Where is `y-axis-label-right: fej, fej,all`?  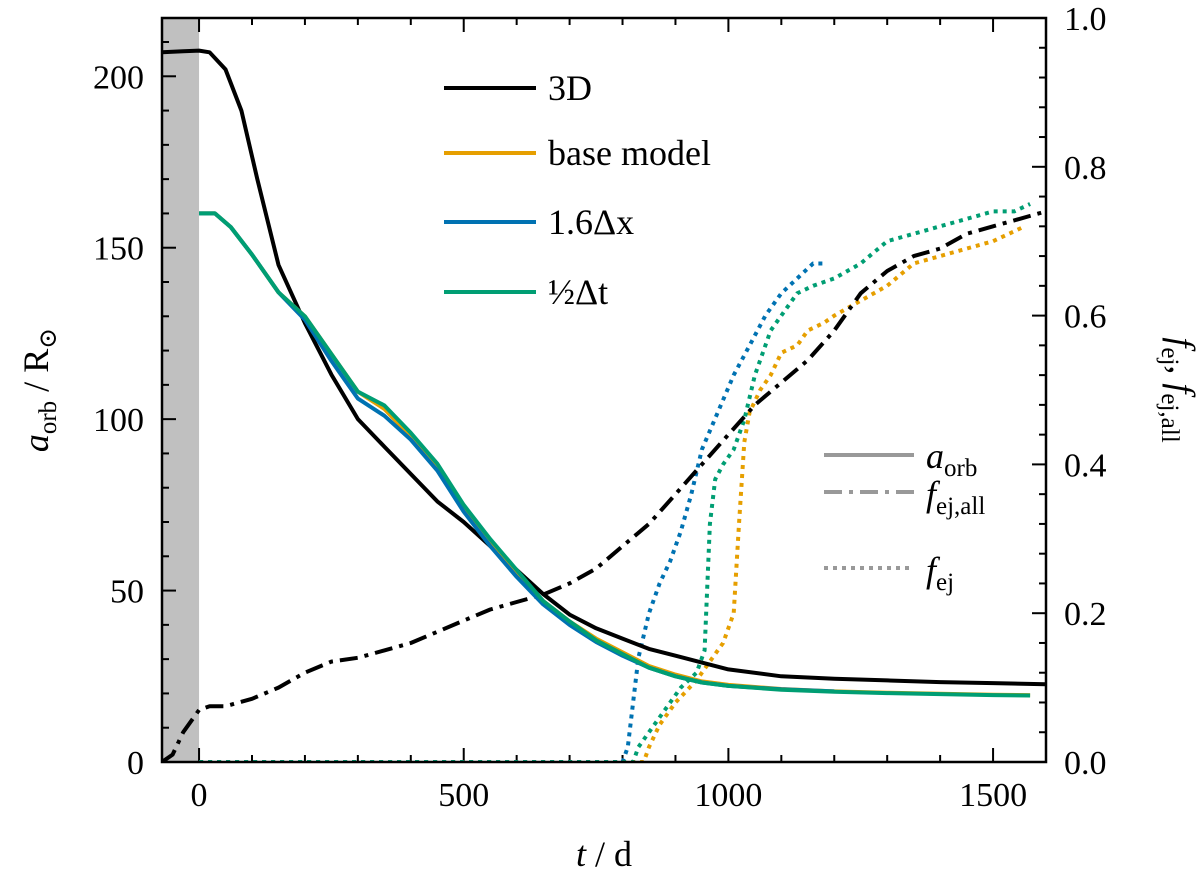 y-axis-label-right: fej, fej,all is located at coordinates (1178, 389).